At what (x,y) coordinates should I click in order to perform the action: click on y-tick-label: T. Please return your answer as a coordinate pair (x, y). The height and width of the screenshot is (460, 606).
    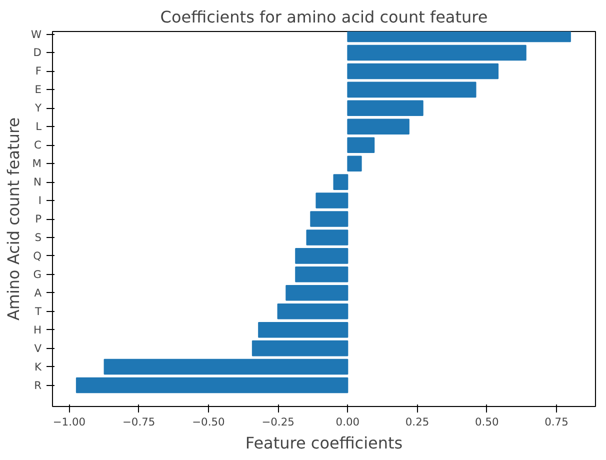
    Looking at the image, I should click on (38, 311).